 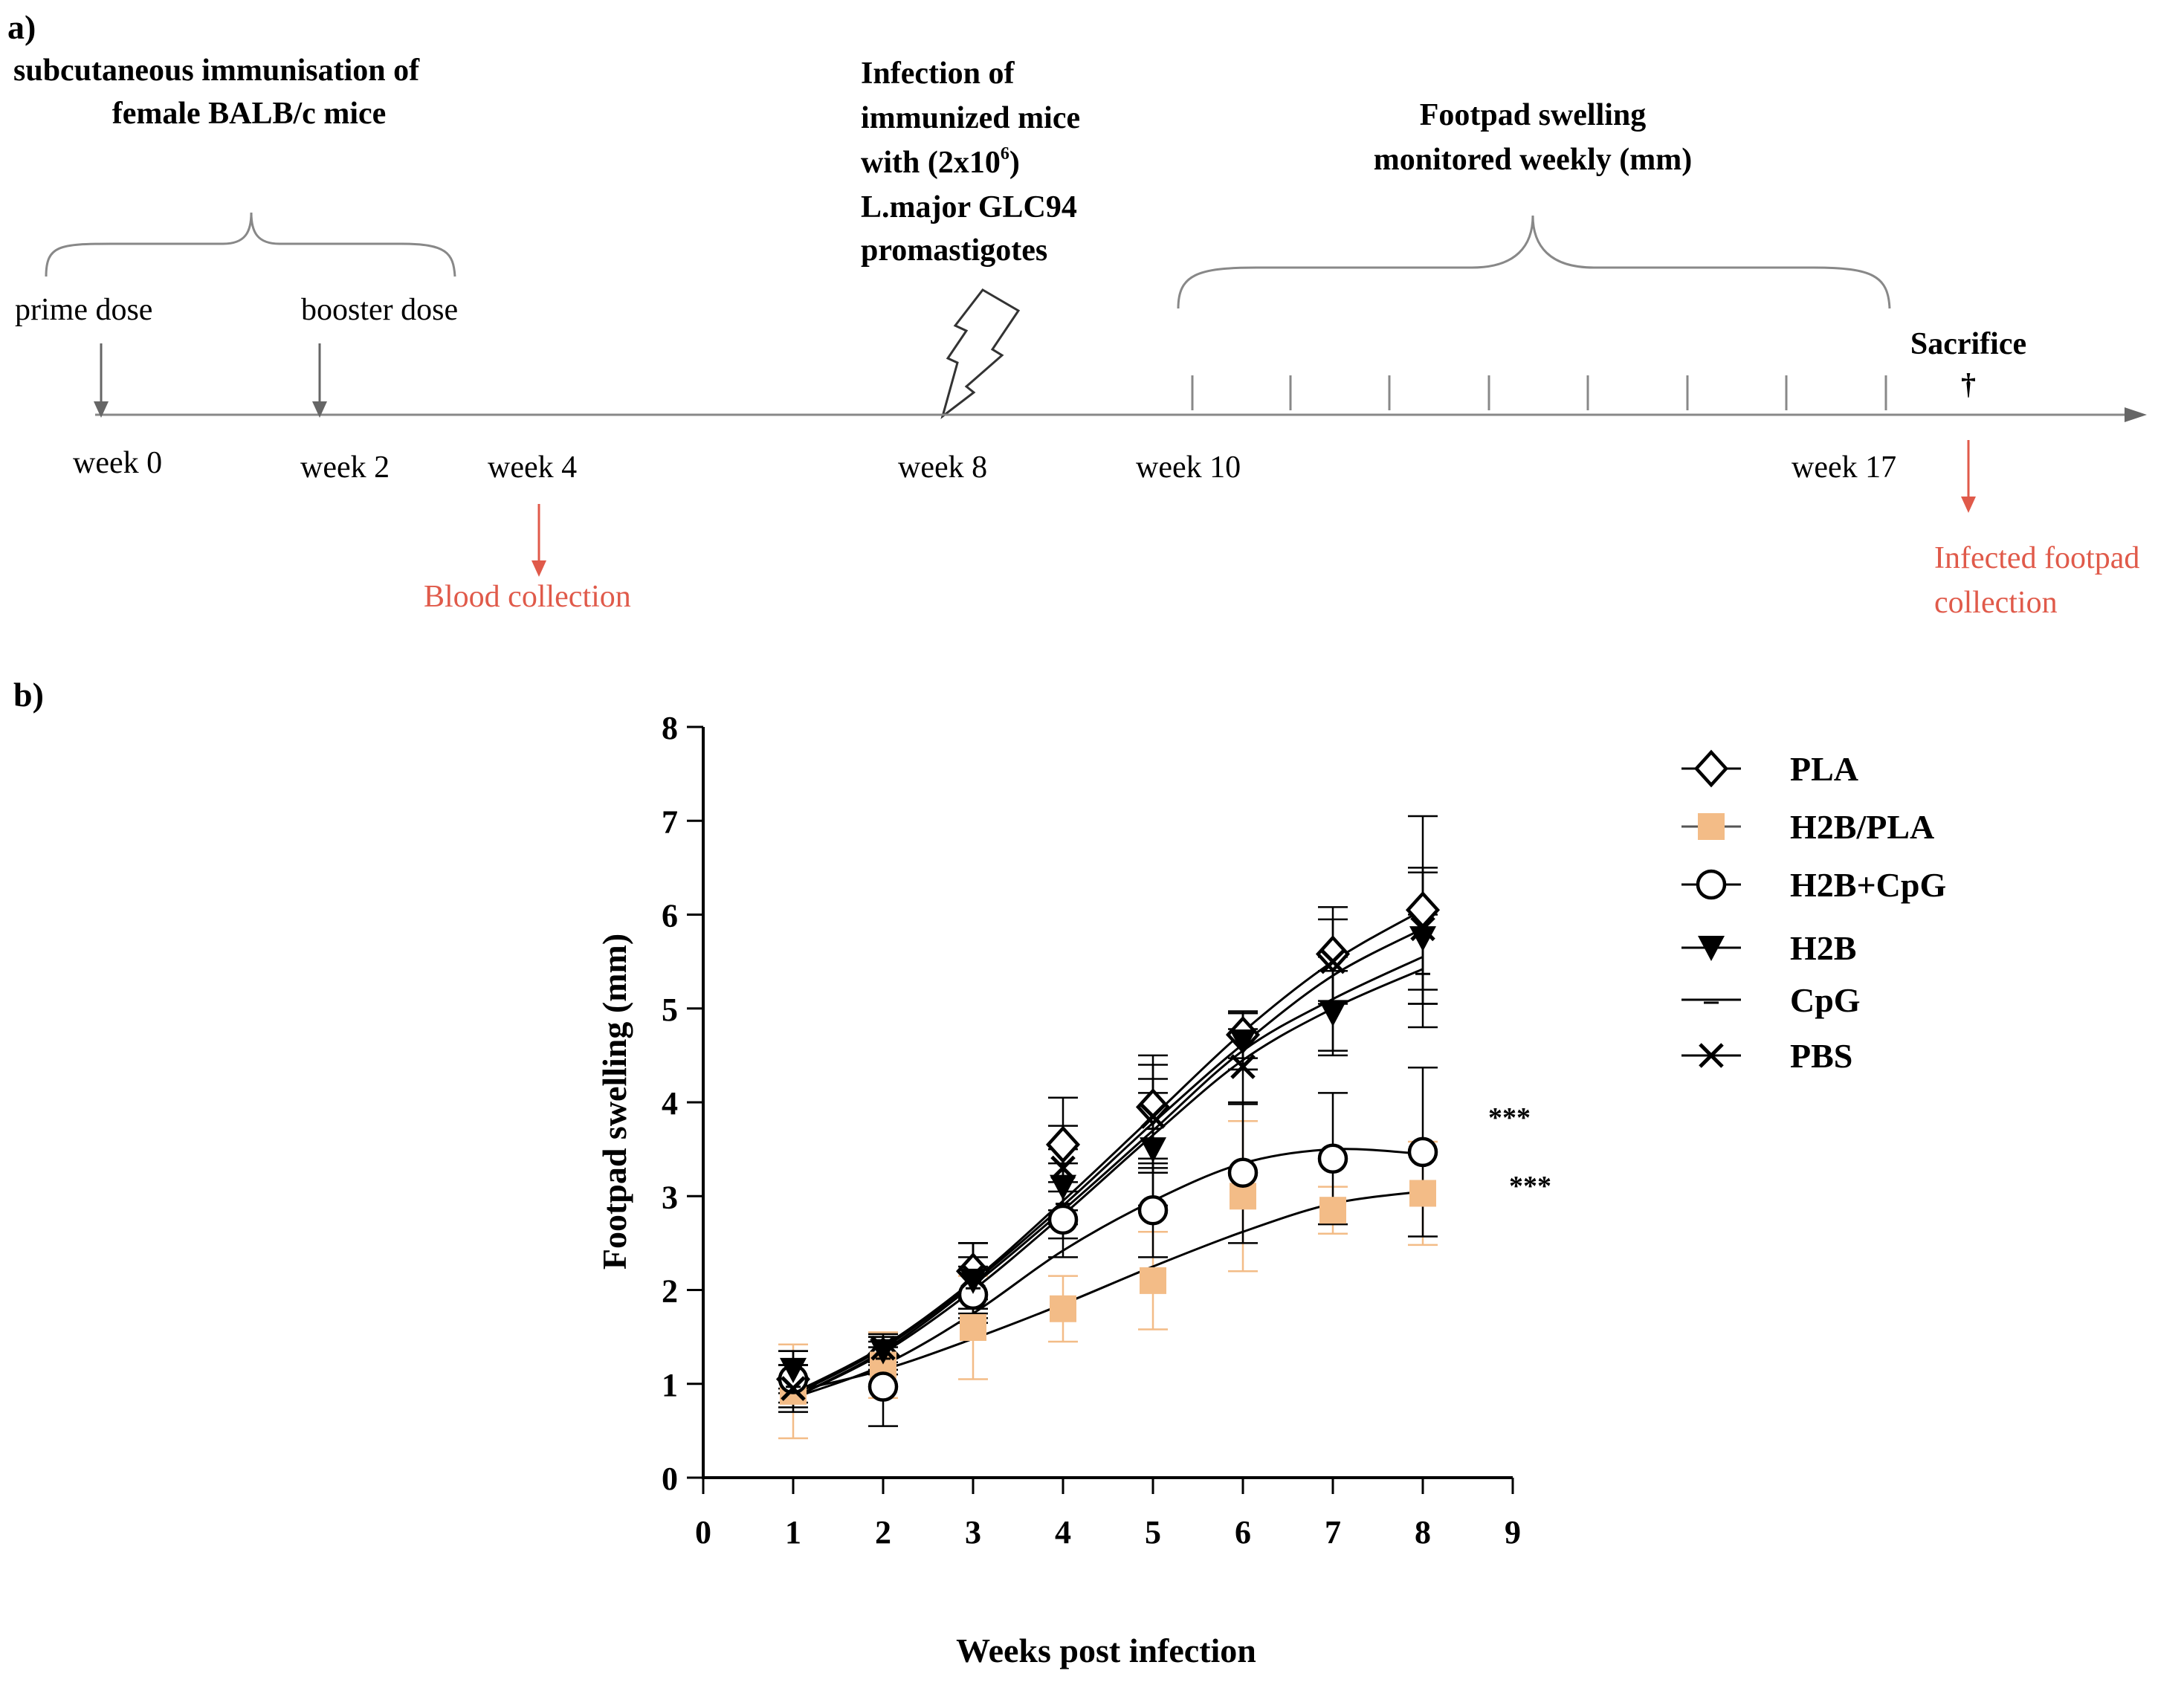 I want to click on fit-line-pbs, so click(x=1108, y=1162).